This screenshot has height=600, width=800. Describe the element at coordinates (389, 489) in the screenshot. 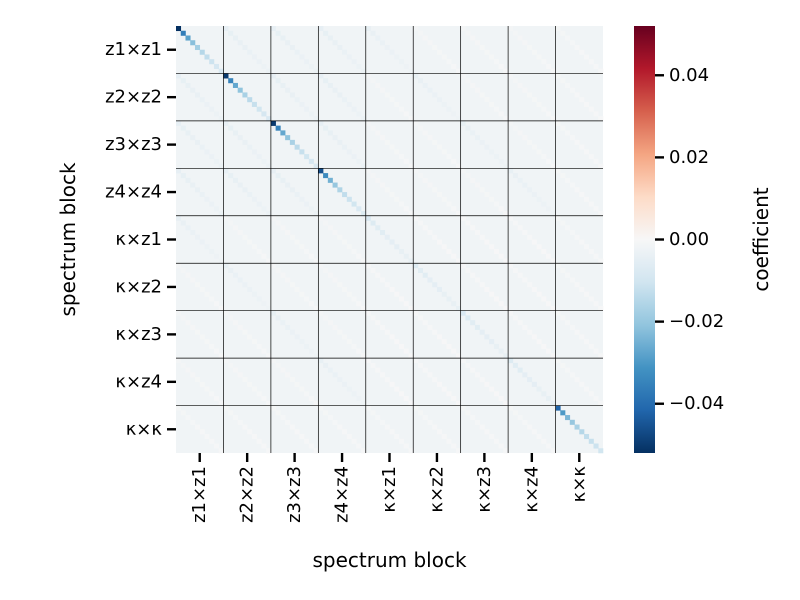

I see `x-tick-label: κ×z1` at that location.